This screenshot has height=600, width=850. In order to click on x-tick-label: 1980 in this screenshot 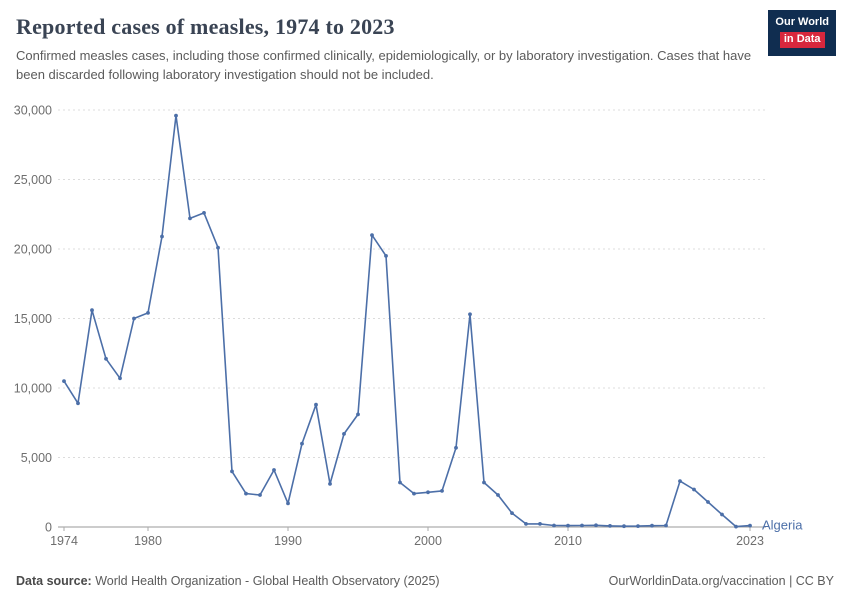, I will do `click(148, 541)`.